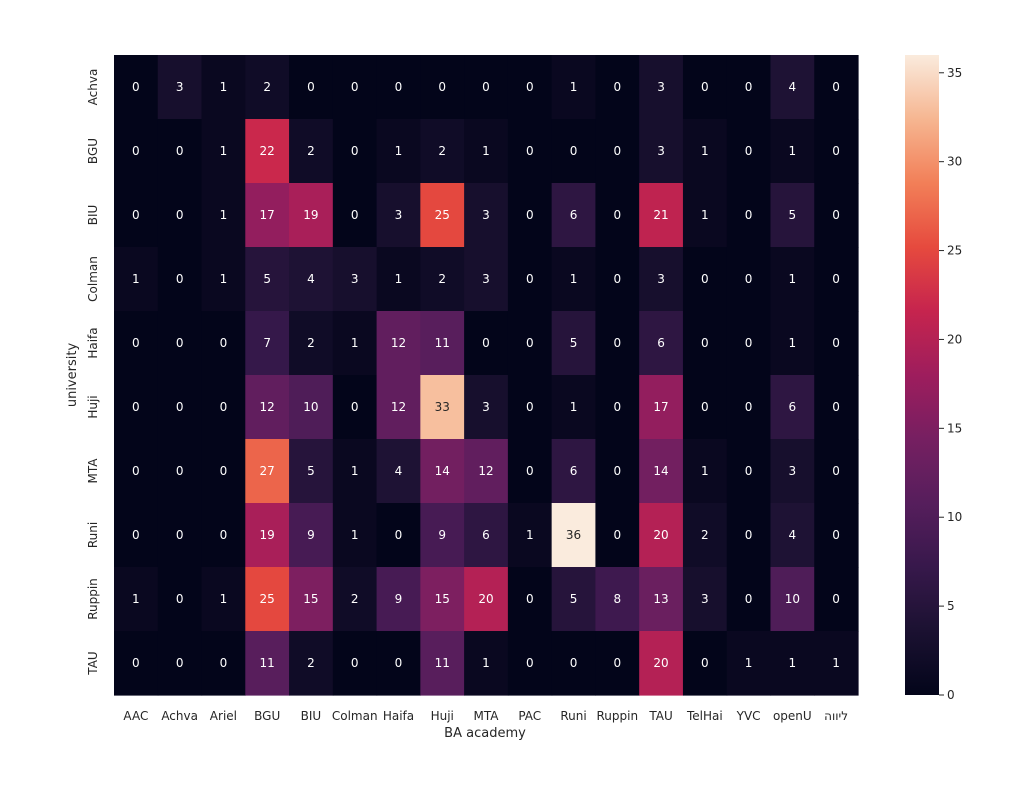 The image size is (1024, 806). I want to click on heatmap-cell-value: 11, so click(442, 343).